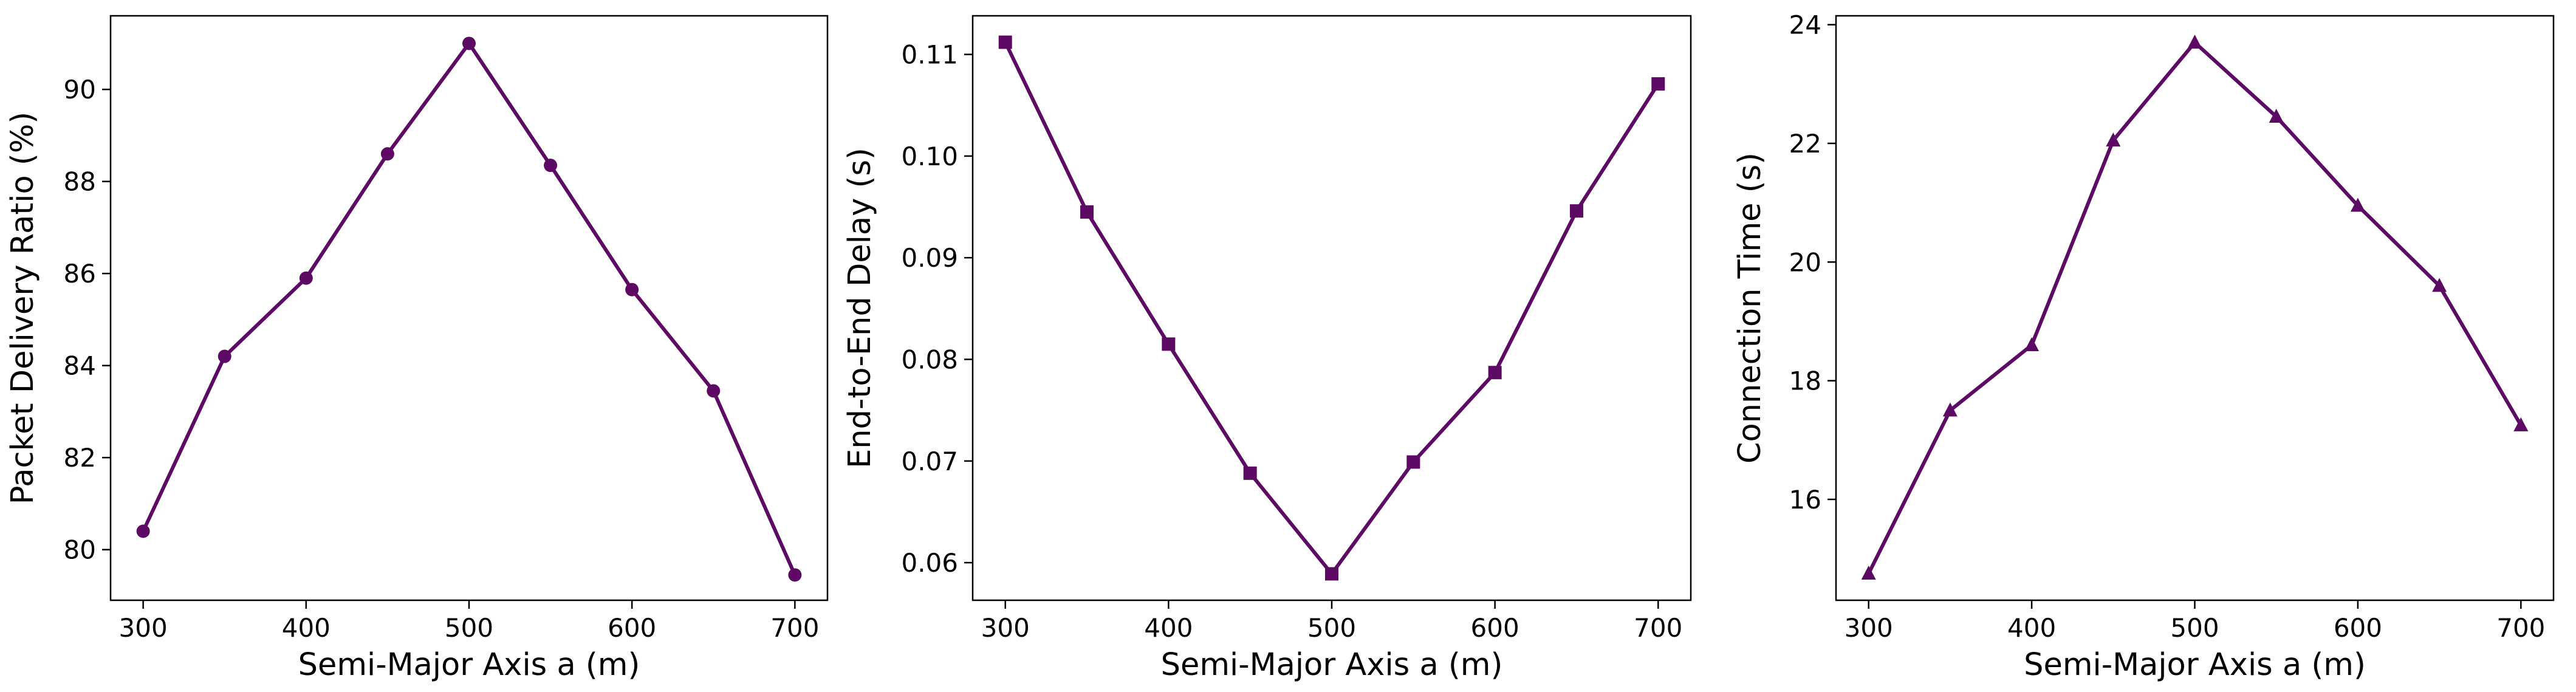 This screenshot has height=692, width=2576. What do you see at coordinates (80, 89) in the screenshot?
I see `y-tick-label: 90` at bounding box center [80, 89].